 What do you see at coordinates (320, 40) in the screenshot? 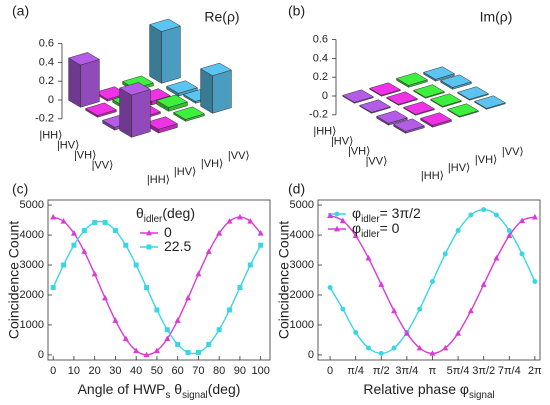
I see `z-tick-label: 0.6` at bounding box center [320, 40].